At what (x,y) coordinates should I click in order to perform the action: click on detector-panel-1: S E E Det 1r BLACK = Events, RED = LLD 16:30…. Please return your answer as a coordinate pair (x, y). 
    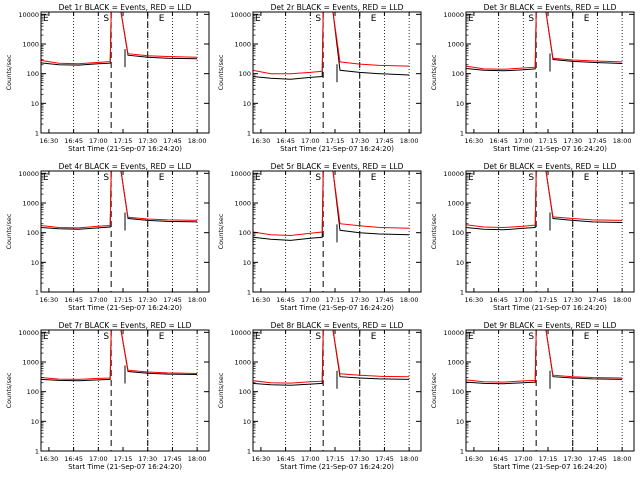
    Looking at the image, I should click on (107, 78).